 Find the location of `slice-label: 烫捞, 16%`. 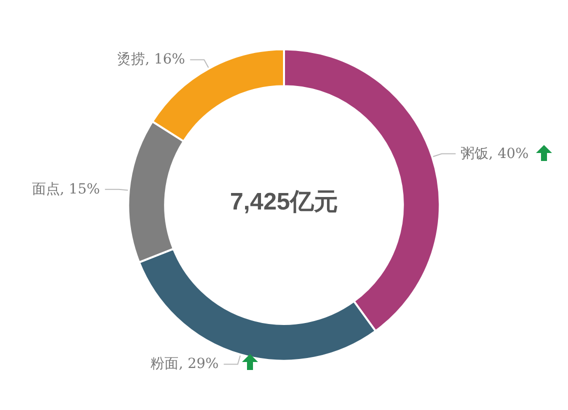

slice-label: 烫捞, 16% is located at coordinates (151, 60).